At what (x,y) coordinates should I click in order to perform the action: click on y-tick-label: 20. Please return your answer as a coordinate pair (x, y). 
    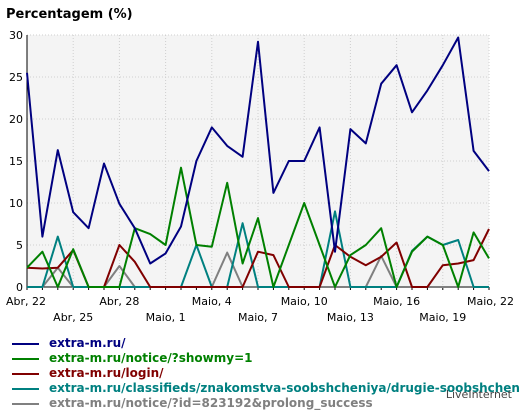
    Looking at the image, I should click on (16, 119).